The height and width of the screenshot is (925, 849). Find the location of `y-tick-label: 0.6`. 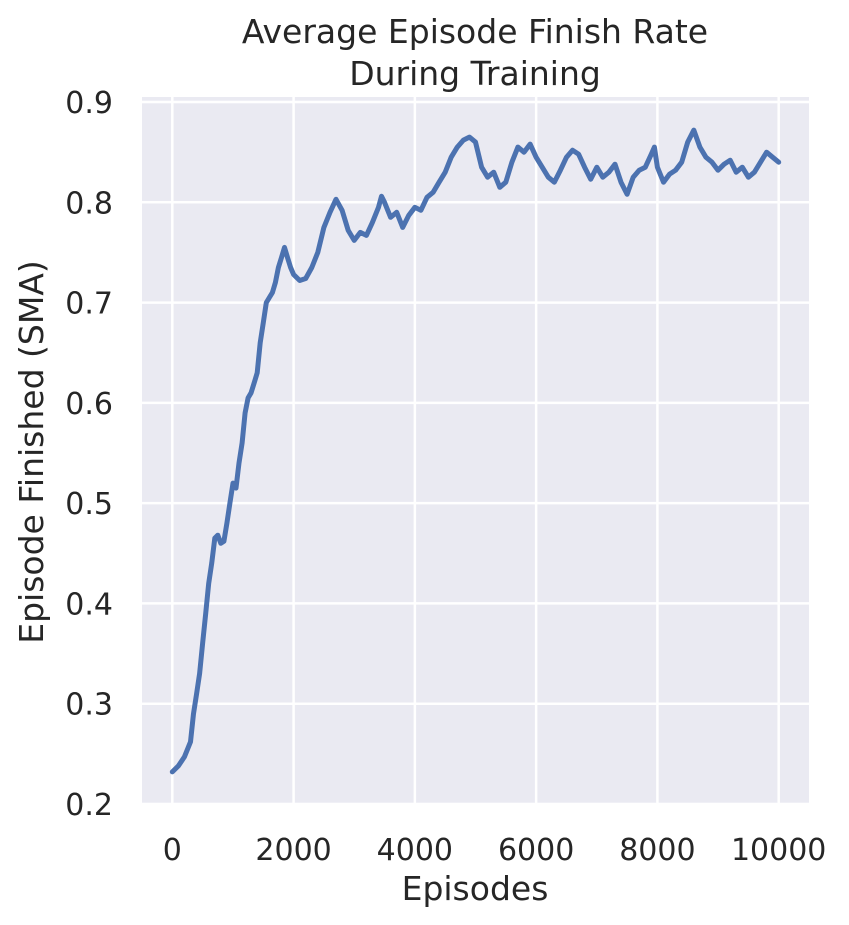

y-tick-label: 0.6 is located at coordinates (89, 404).